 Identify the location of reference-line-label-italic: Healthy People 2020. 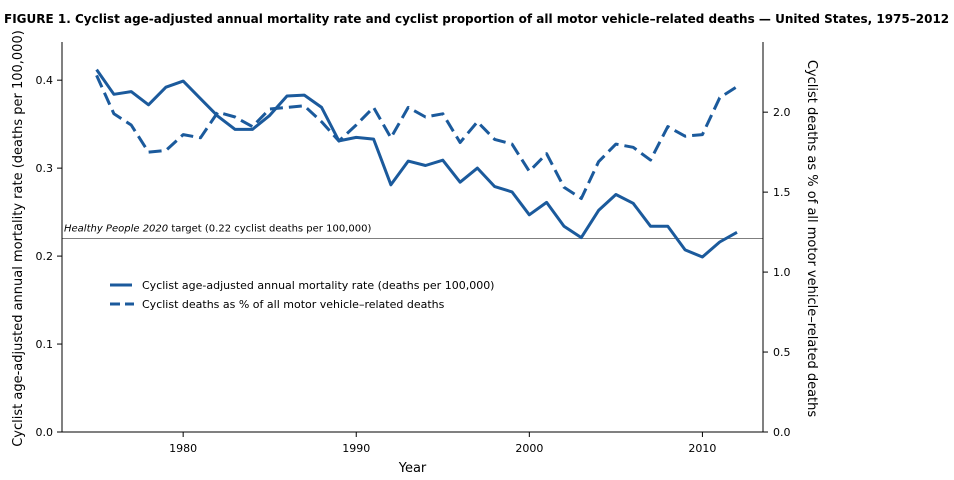
(116, 229).